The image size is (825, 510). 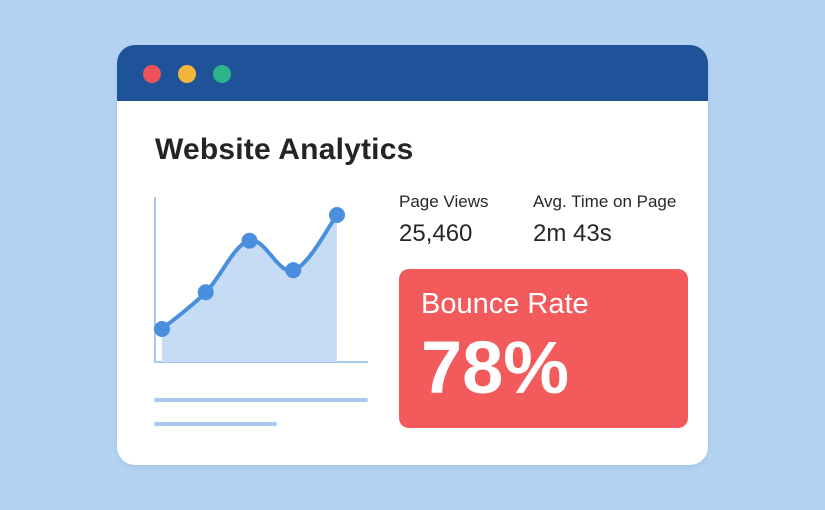 What do you see at coordinates (222, 74) in the screenshot?
I see `maximize-window-button` at bounding box center [222, 74].